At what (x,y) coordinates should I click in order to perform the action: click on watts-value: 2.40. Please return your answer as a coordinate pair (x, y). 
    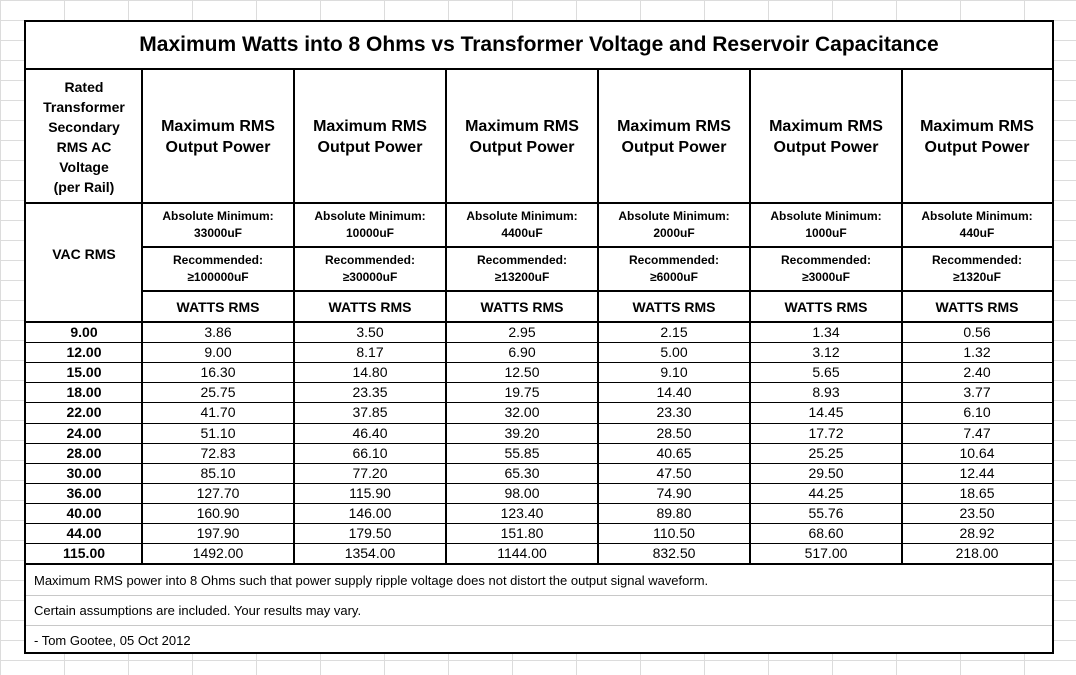
    Looking at the image, I should click on (977, 372).